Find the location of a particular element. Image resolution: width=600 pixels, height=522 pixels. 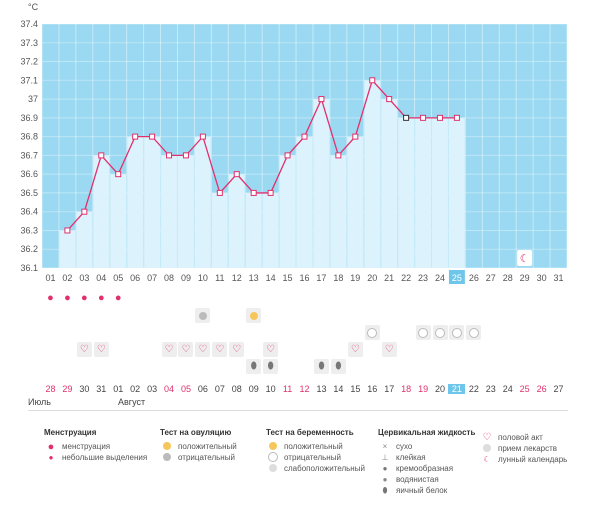

x-tick-label: 04 is located at coordinates (101, 278).